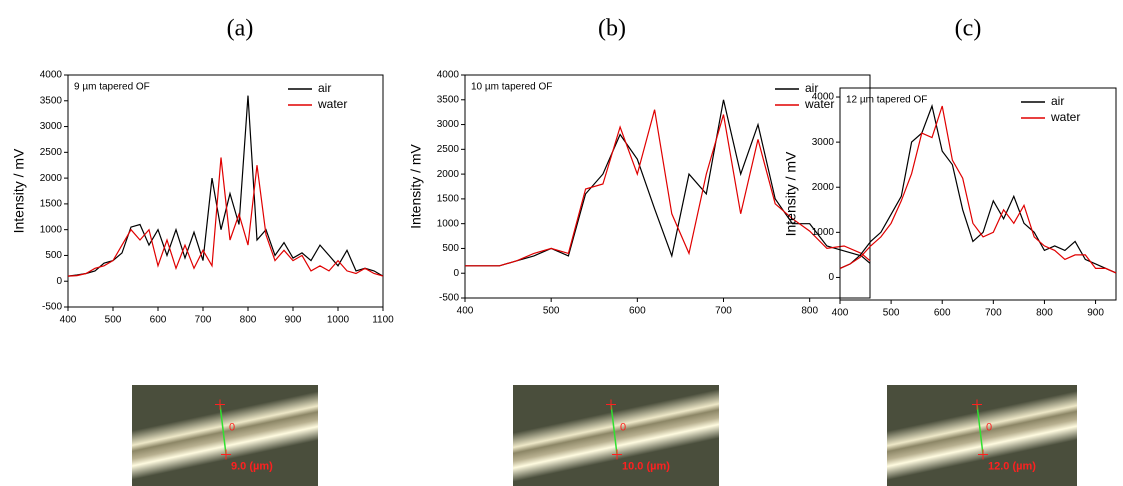 The image size is (1123, 486). Describe the element at coordinates (338, 320) in the screenshot. I see `x-tick-label: 1000` at that location.